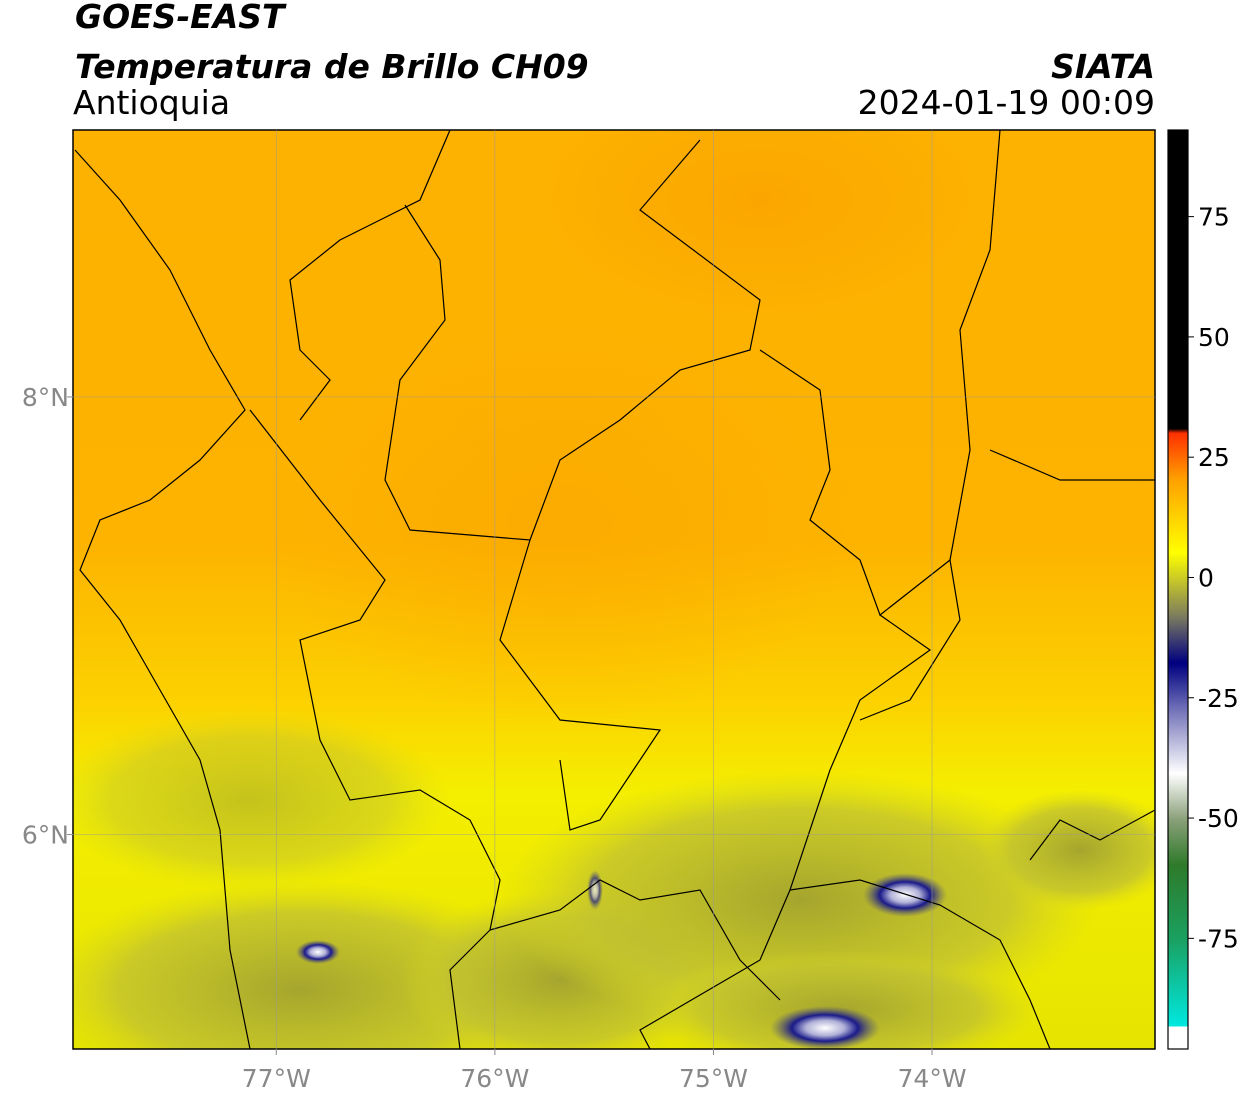  What do you see at coordinates (1178, 589) in the screenshot?
I see `colorbar` at bounding box center [1178, 589].